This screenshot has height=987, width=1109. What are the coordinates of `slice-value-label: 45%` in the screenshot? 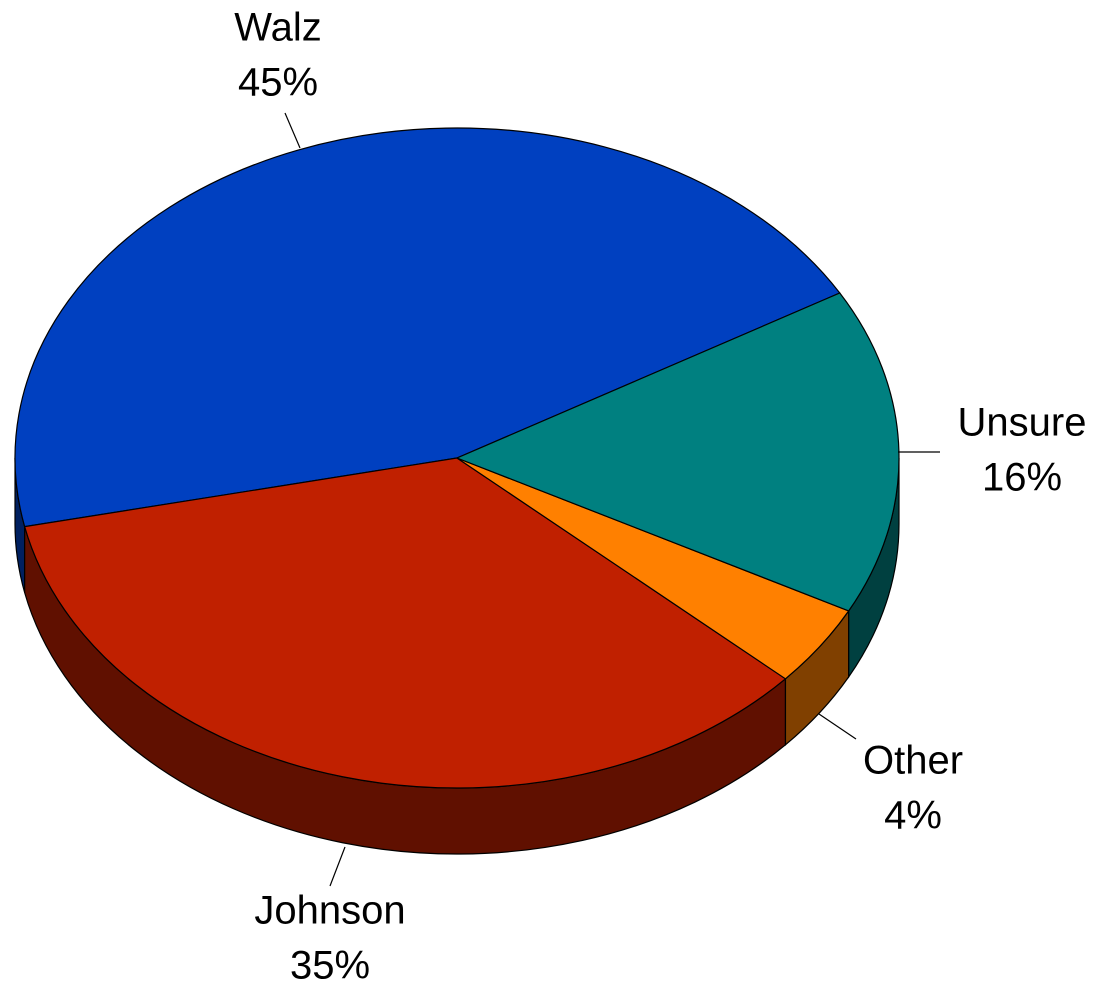 It's located at (278, 83).